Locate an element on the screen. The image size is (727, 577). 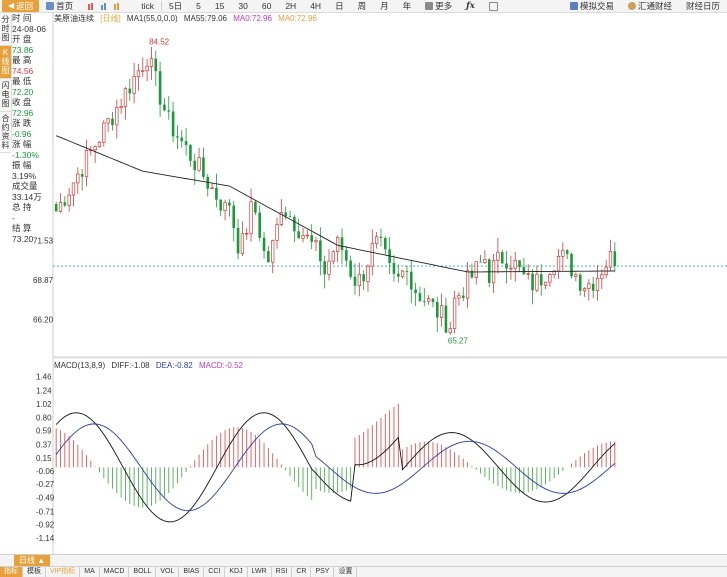
period-5: 5 is located at coordinates (198, 6).